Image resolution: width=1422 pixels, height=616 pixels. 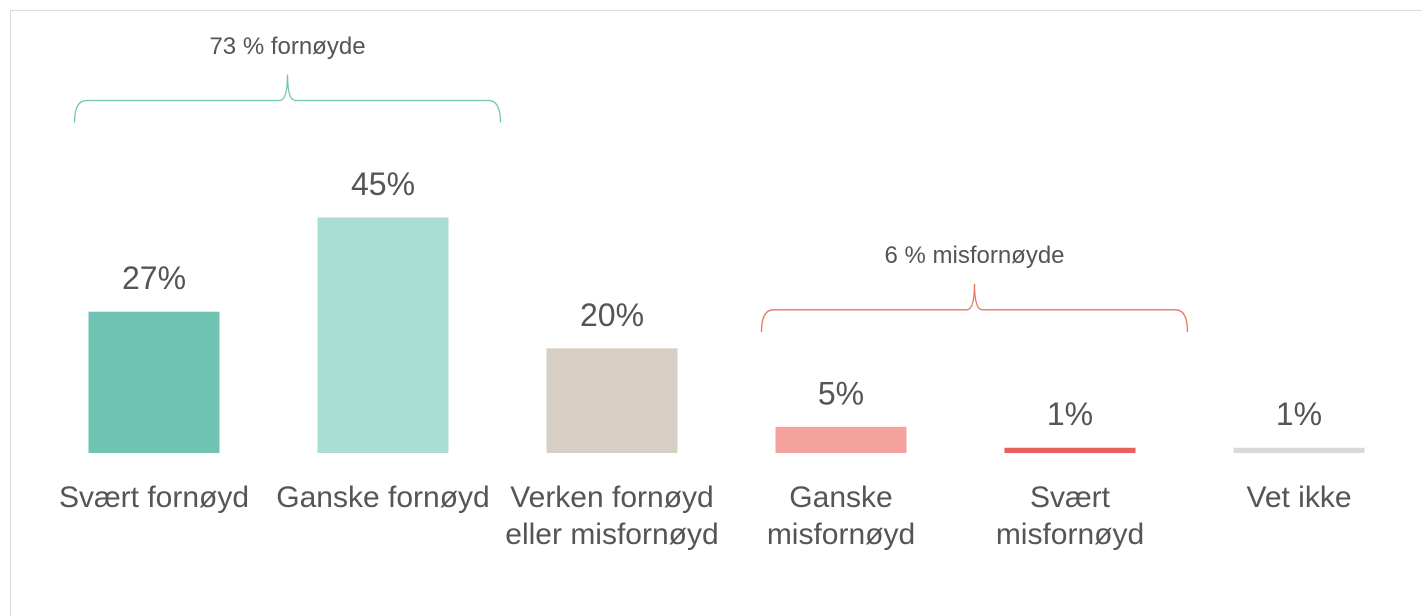 I want to click on x-tick-label: Ganske misfornøyd, so click(x=841, y=516).